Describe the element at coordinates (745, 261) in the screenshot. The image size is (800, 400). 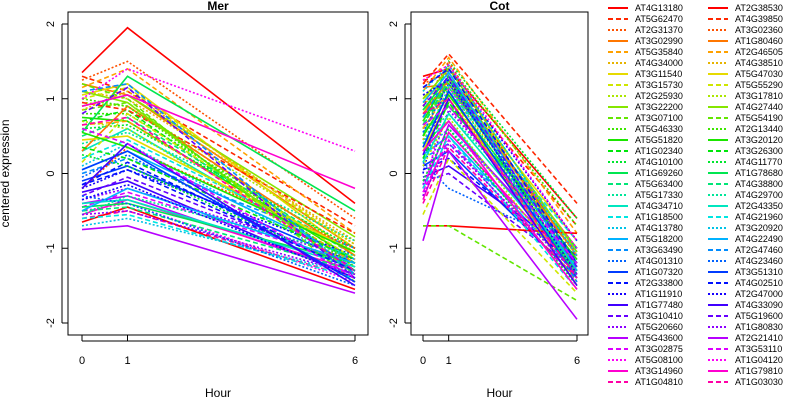
I see `legend-item: AT4G23460` at that location.